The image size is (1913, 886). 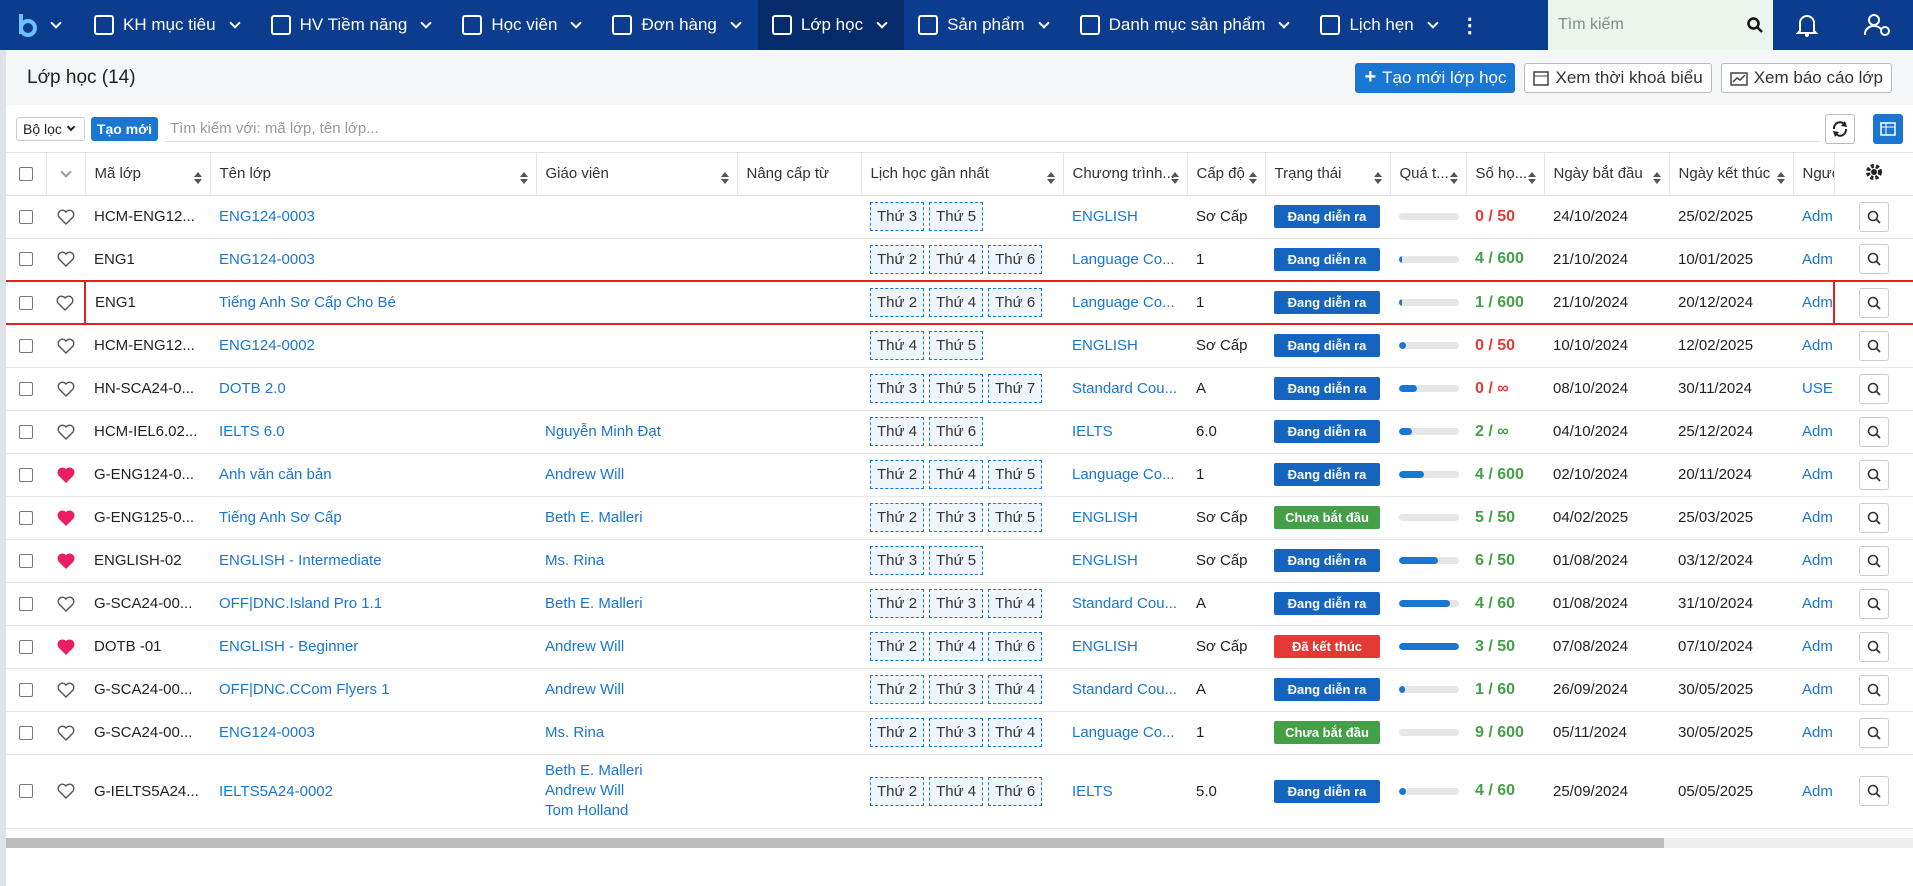 What do you see at coordinates (1877, 25) in the screenshot?
I see `user-icon` at bounding box center [1877, 25].